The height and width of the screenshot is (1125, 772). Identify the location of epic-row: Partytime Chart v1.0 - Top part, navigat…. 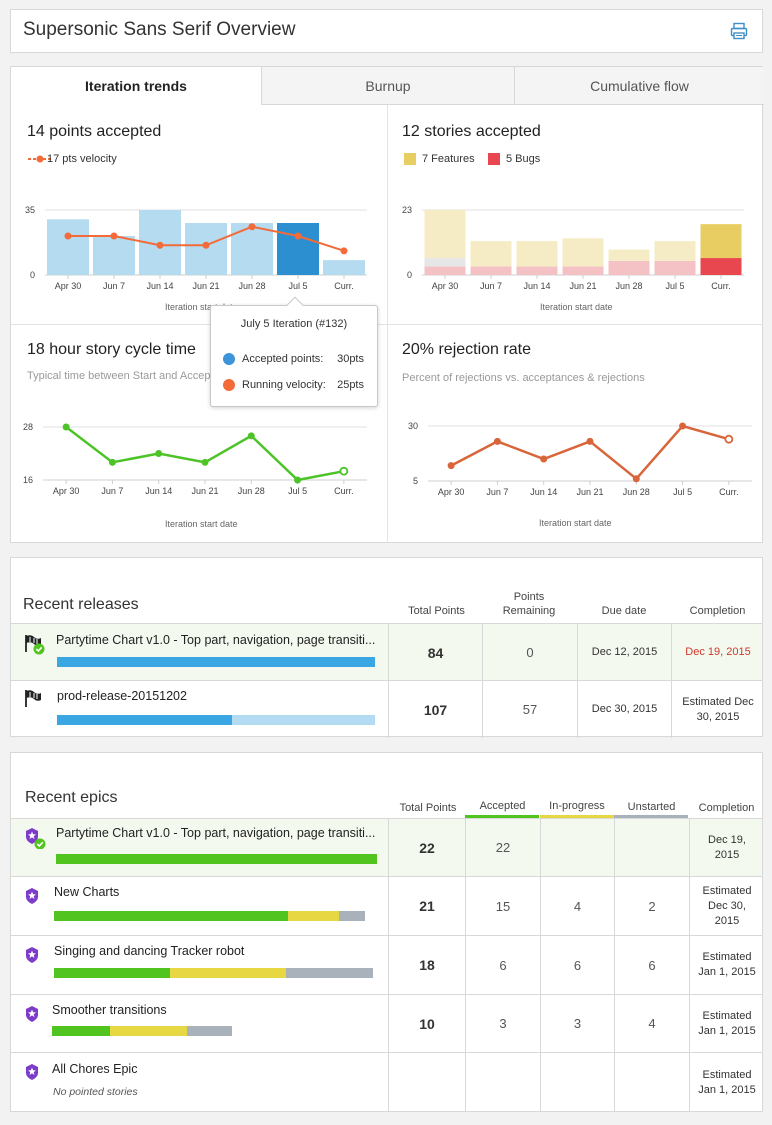
(386, 847).